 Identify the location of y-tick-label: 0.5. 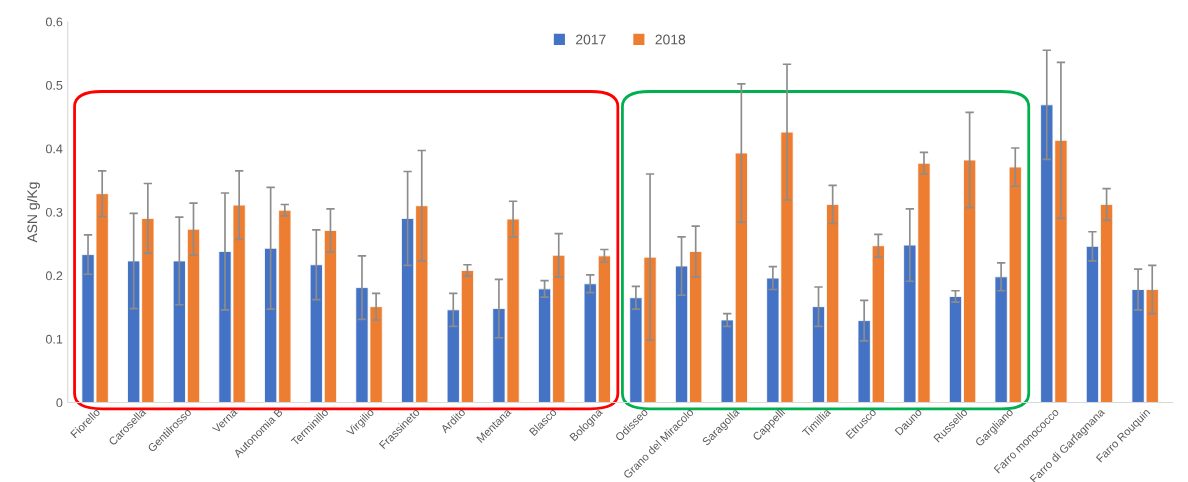
(54, 85).